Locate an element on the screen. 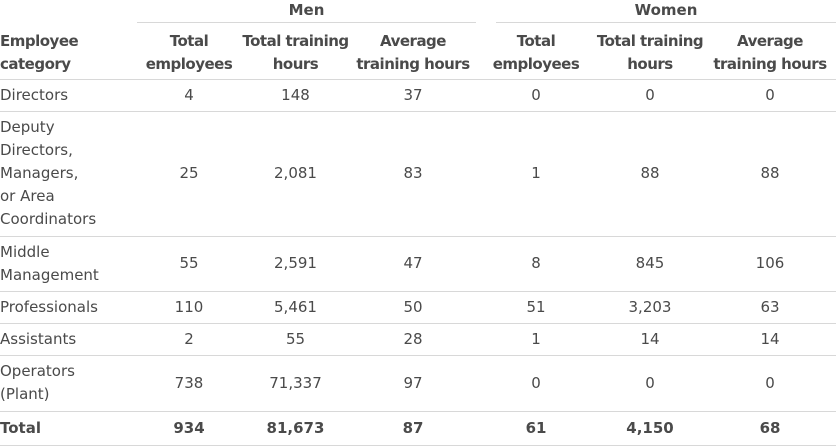 The height and width of the screenshot is (447, 836). men-total-hours: 148 is located at coordinates (295, 95).